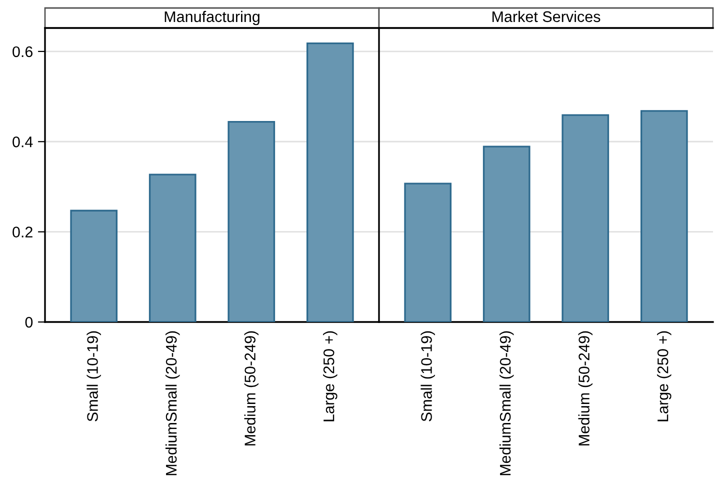 The image size is (715, 478). I want to click on y-tick-label: 0.2, so click(22, 232).